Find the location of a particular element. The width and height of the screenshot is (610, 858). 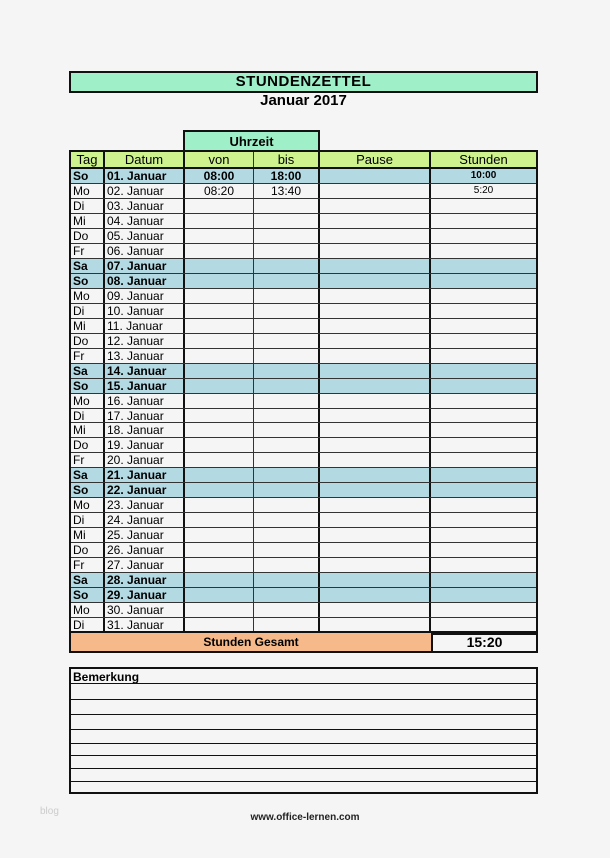

cell-von: 08:00 is located at coordinates (219, 176).